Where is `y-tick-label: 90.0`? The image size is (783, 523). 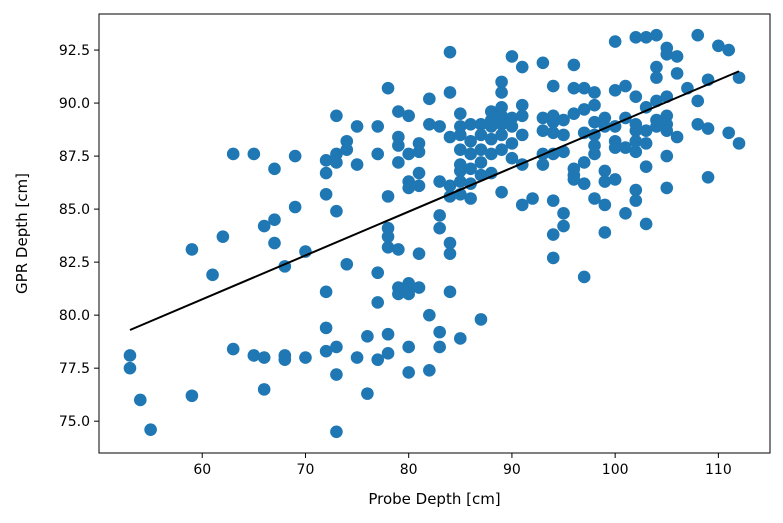 y-tick-label: 90.0 is located at coordinates (74, 104).